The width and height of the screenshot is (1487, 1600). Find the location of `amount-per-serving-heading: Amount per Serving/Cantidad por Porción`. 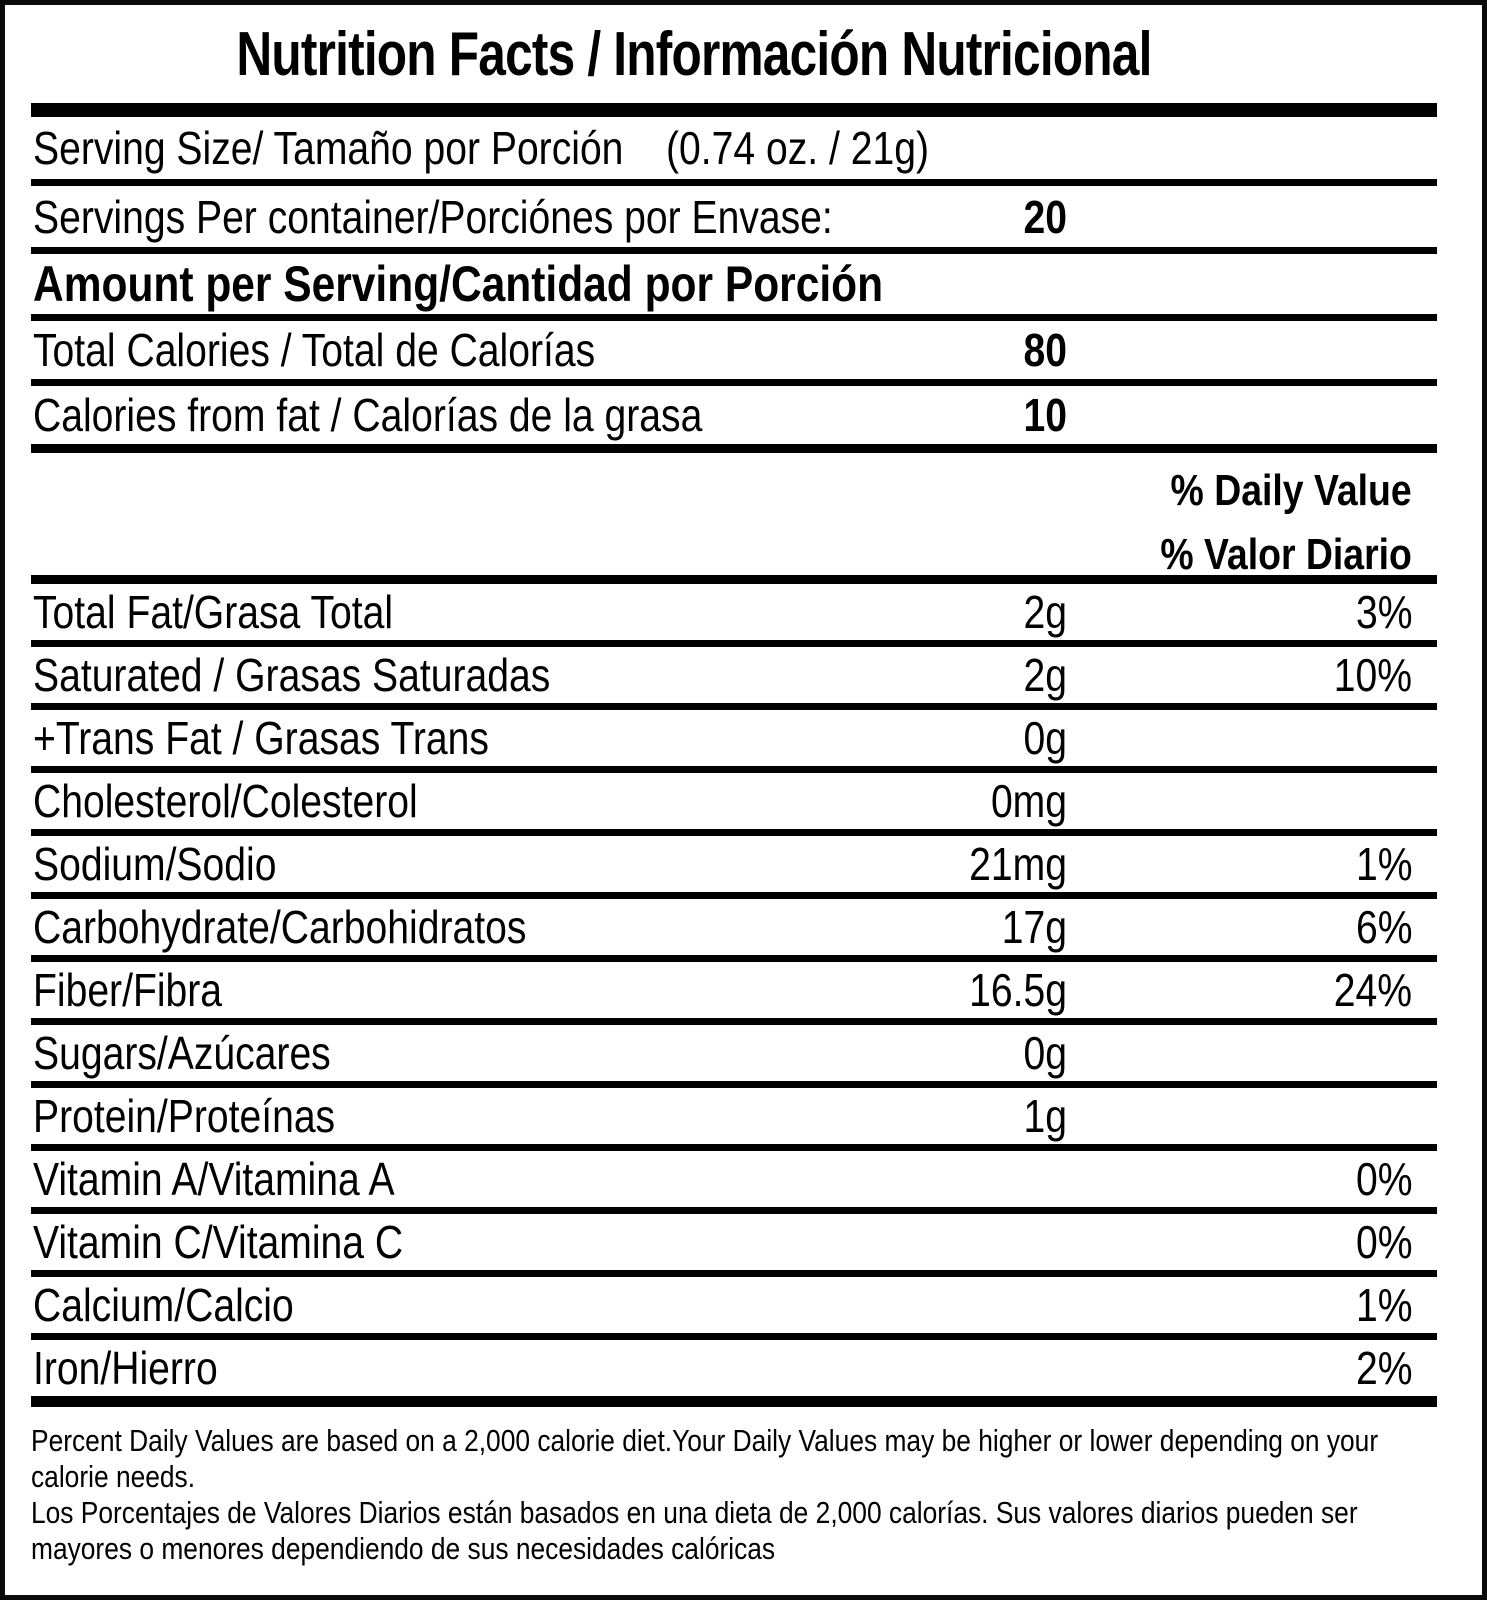

amount-per-serving-heading: Amount per Serving/Cantidad por Porción is located at coordinates (458, 284).